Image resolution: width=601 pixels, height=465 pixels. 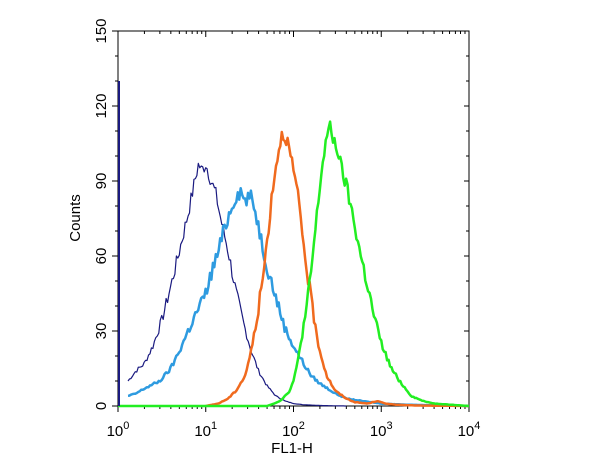 I want to click on y-tick-label: 30, so click(x=101, y=331).